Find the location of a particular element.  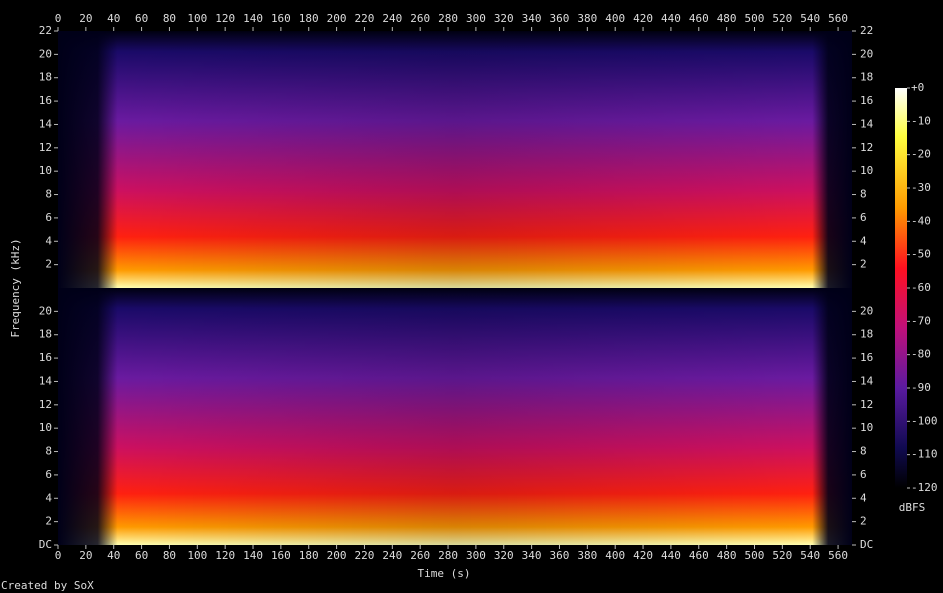

colorbar-tick-label: -100 is located at coordinates (924, 420).